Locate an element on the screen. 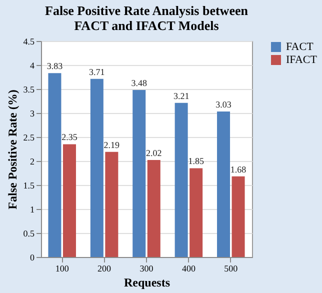 This screenshot has height=293, width=322. y-tick-label: 1.5 is located at coordinates (29, 185).